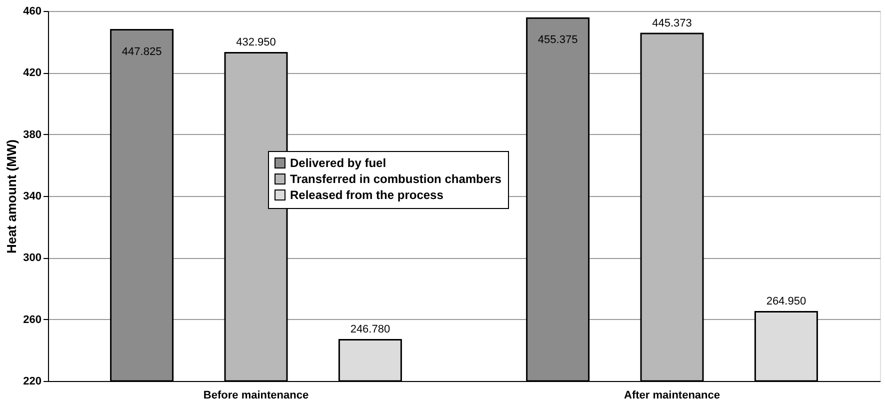 Image resolution: width=885 pixels, height=409 pixels. I want to click on y-tick-label: 460, so click(32, 12).